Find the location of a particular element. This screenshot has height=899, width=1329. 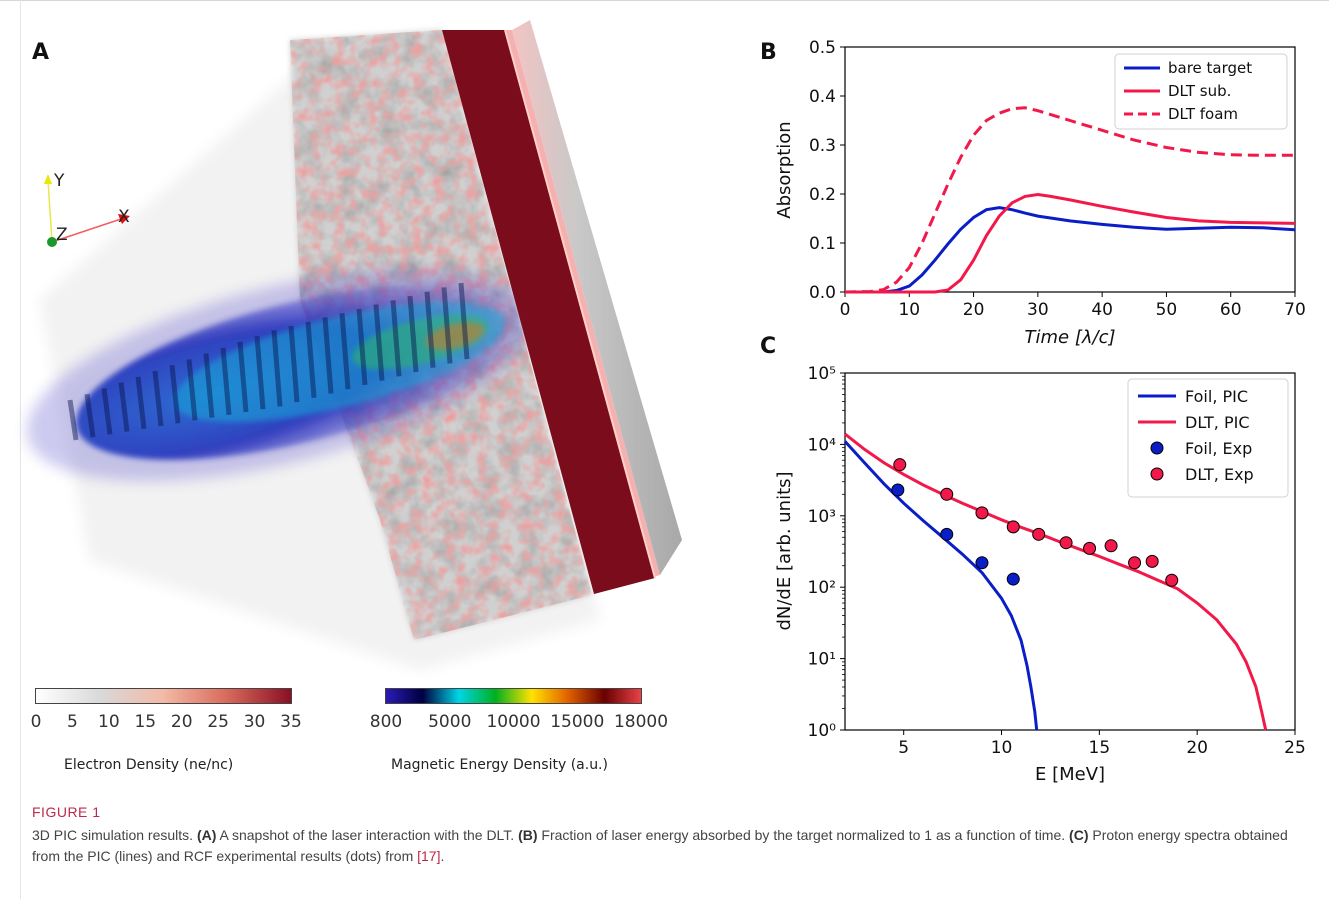

caption-c-tag: (C) is located at coordinates (1078, 835).